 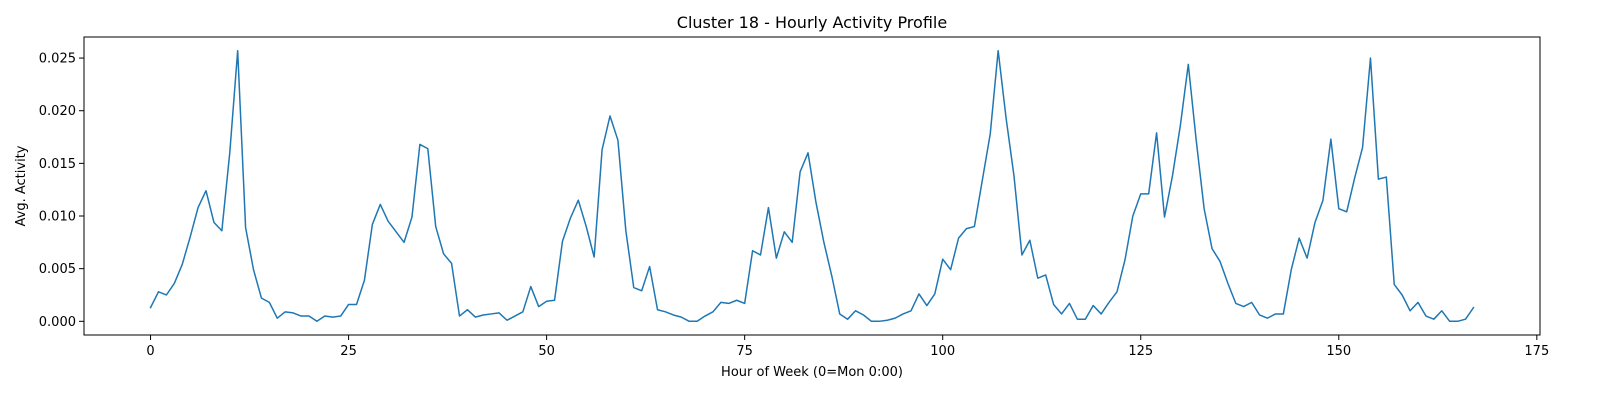 What do you see at coordinates (847, 347) in the screenshot?
I see `x-axis-ticks: 0 25 50 75 100 125 150 175` at bounding box center [847, 347].